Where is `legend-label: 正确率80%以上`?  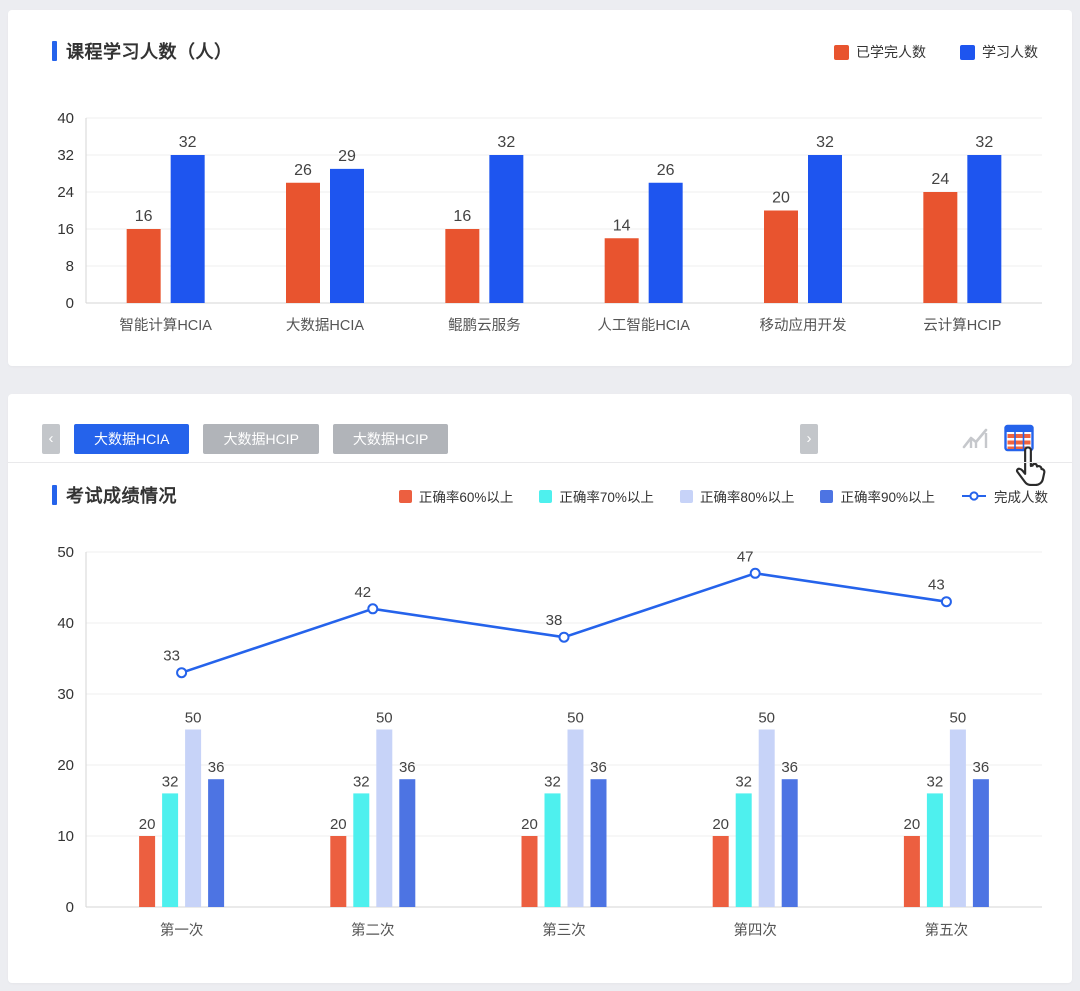 legend-label: 正确率80%以上 is located at coordinates (747, 497).